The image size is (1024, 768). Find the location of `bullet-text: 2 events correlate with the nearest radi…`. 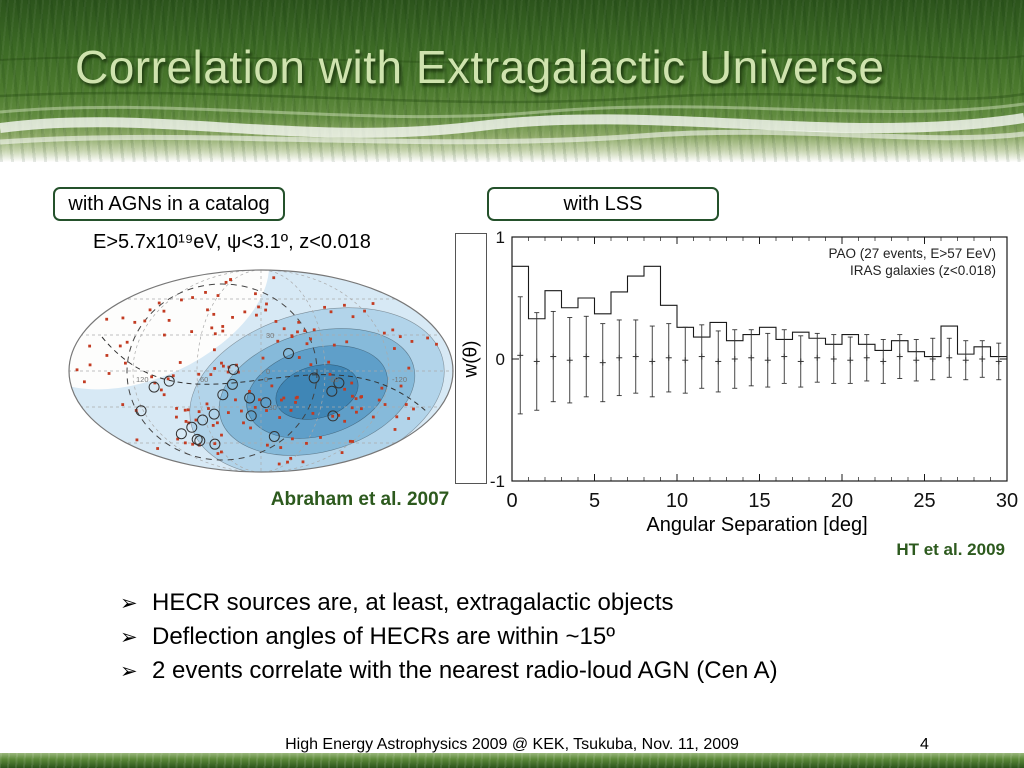

bullet-text: 2 events correlate with the nearest radi… is located at coordinates (465, 670).